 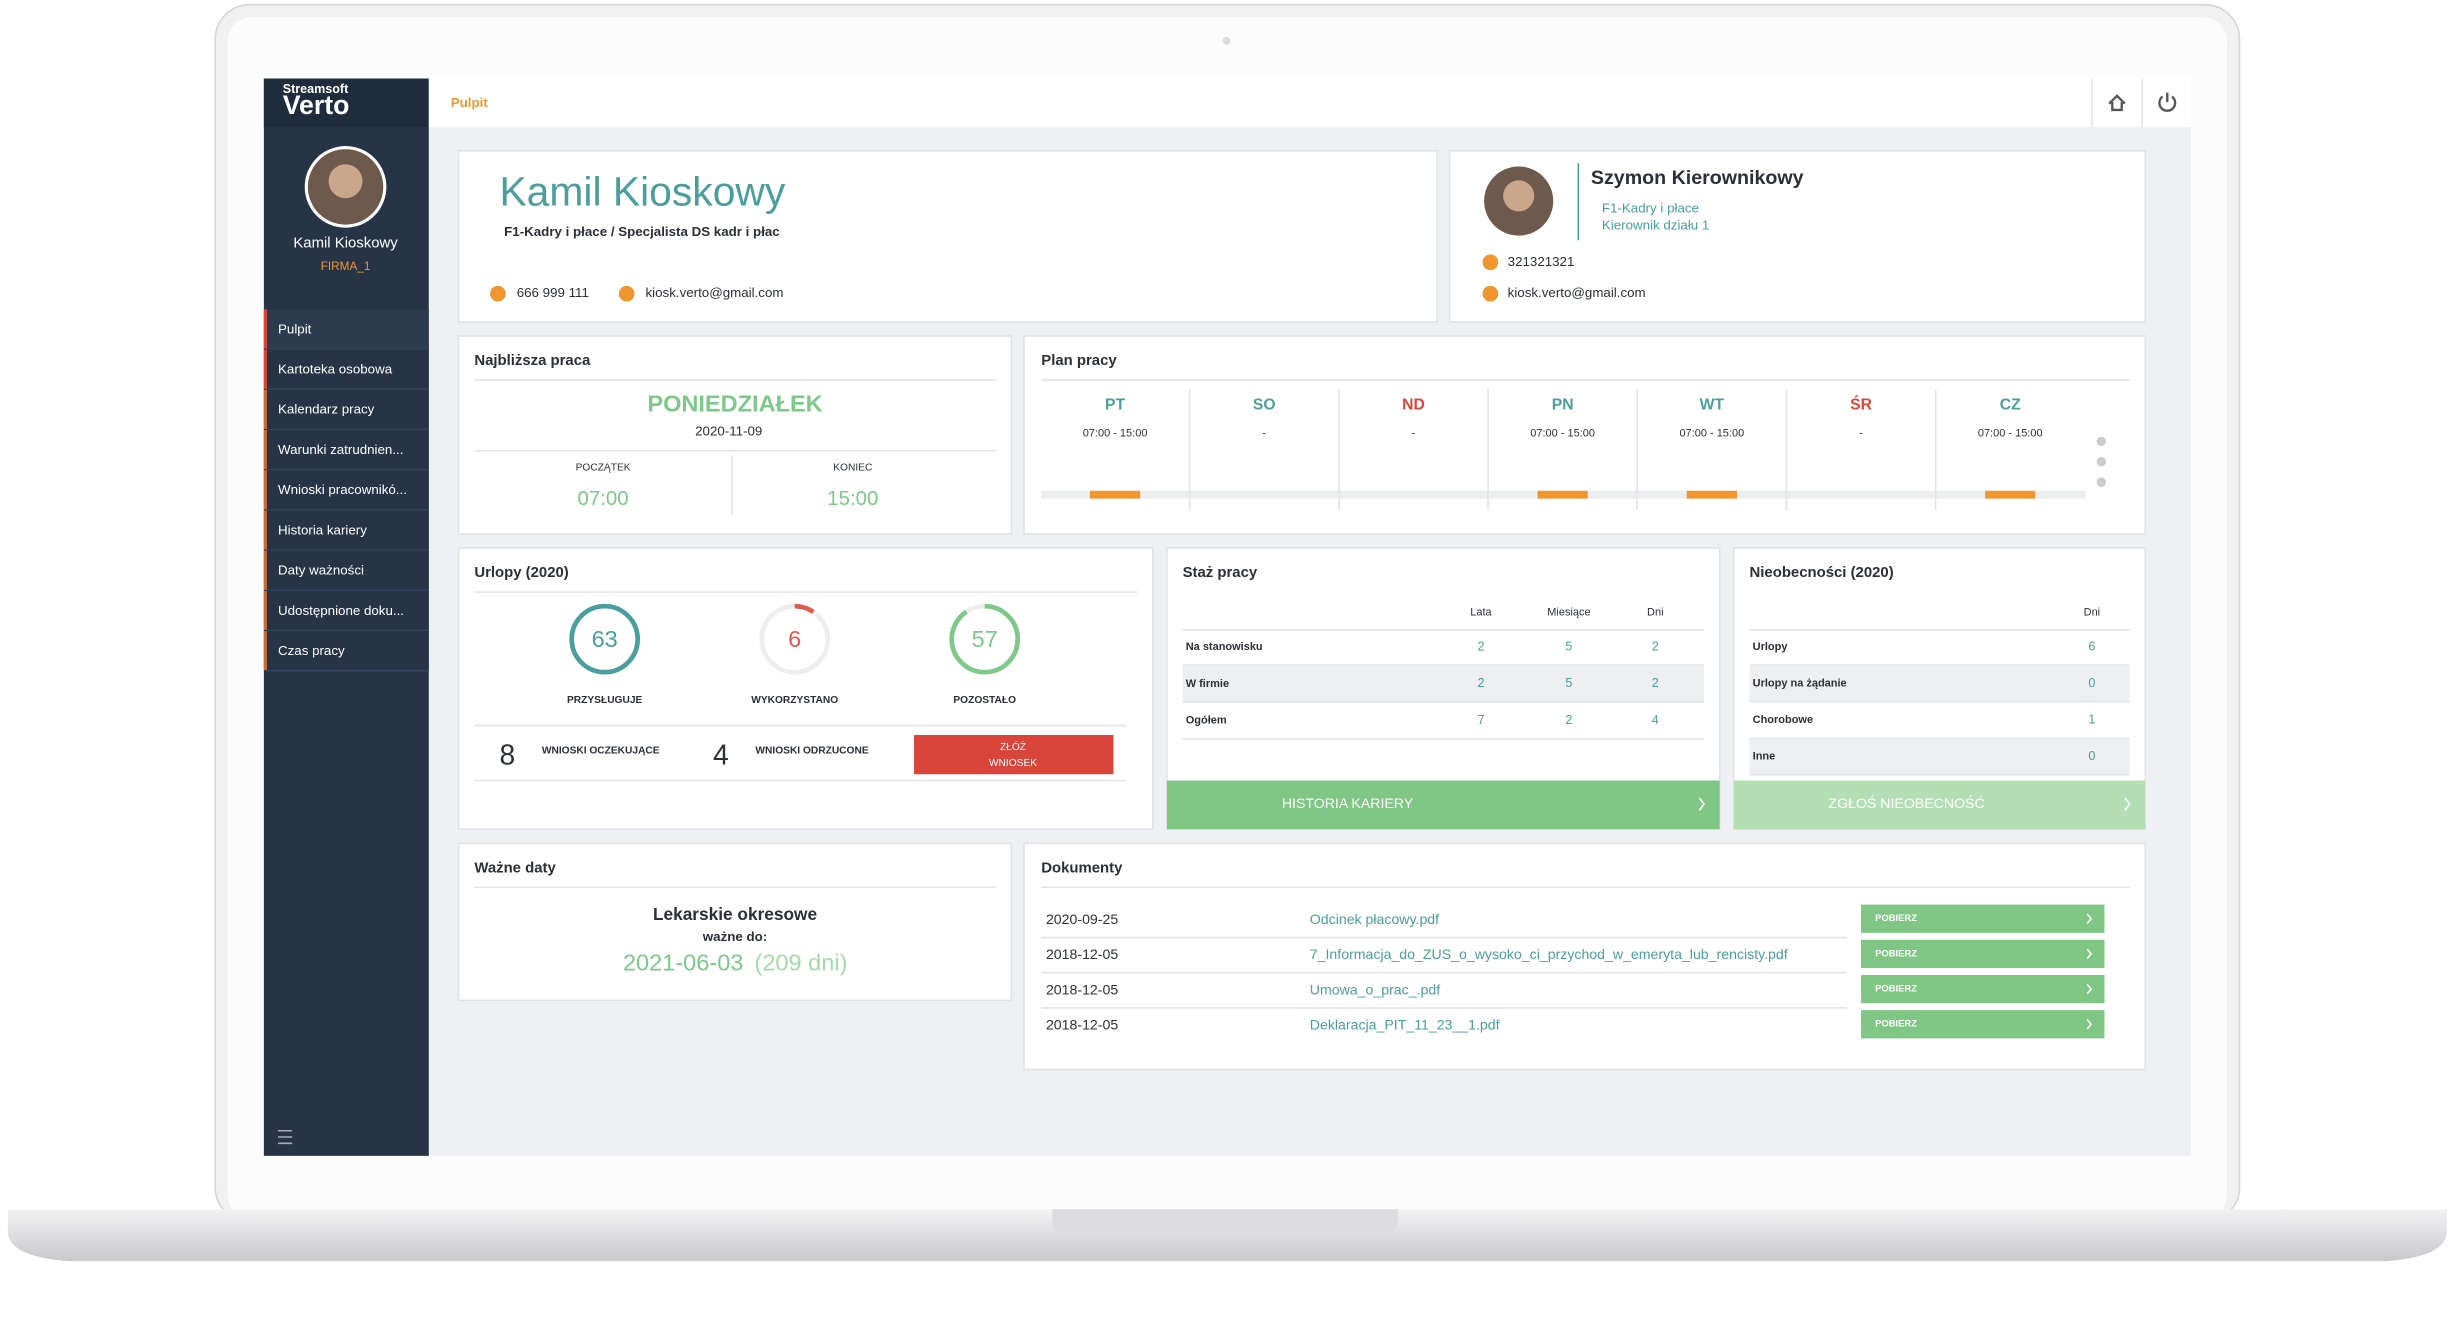 I want to click on menu-label: Historia kariery, so click(x=322, y=529).